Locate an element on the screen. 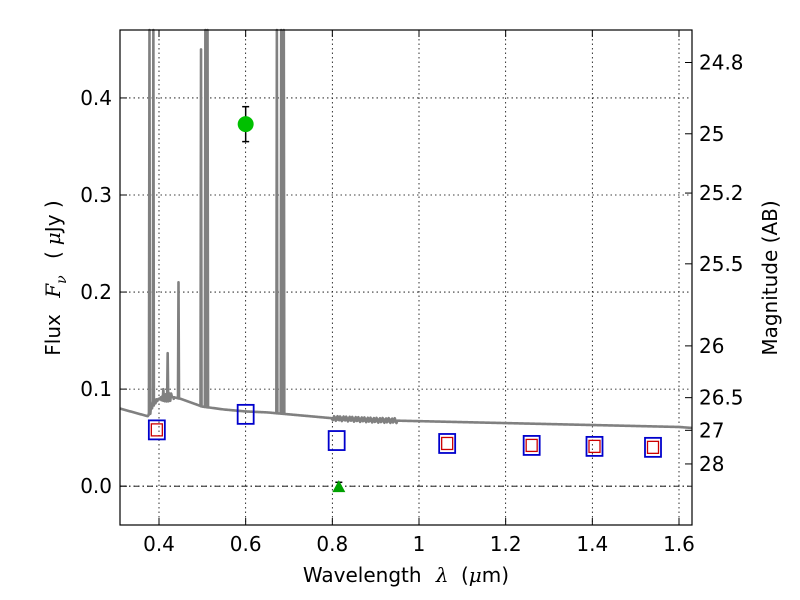 This screenshot has height=600, width=800. y-axis-subscript: ν is located at coordinates (62, 279).